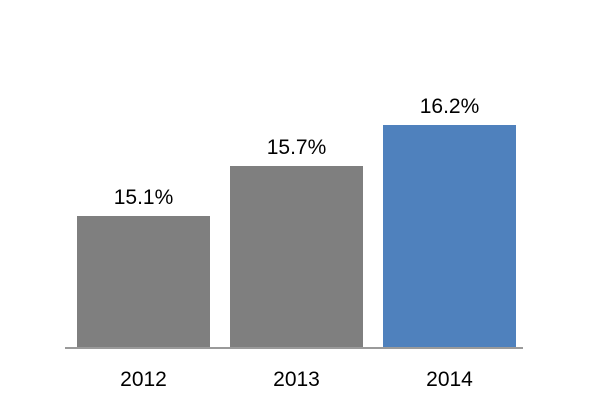  What do you see at coordinates (294, 348) in the screenshot?
I see `x-axis-line` at bounding box center [294, 348].